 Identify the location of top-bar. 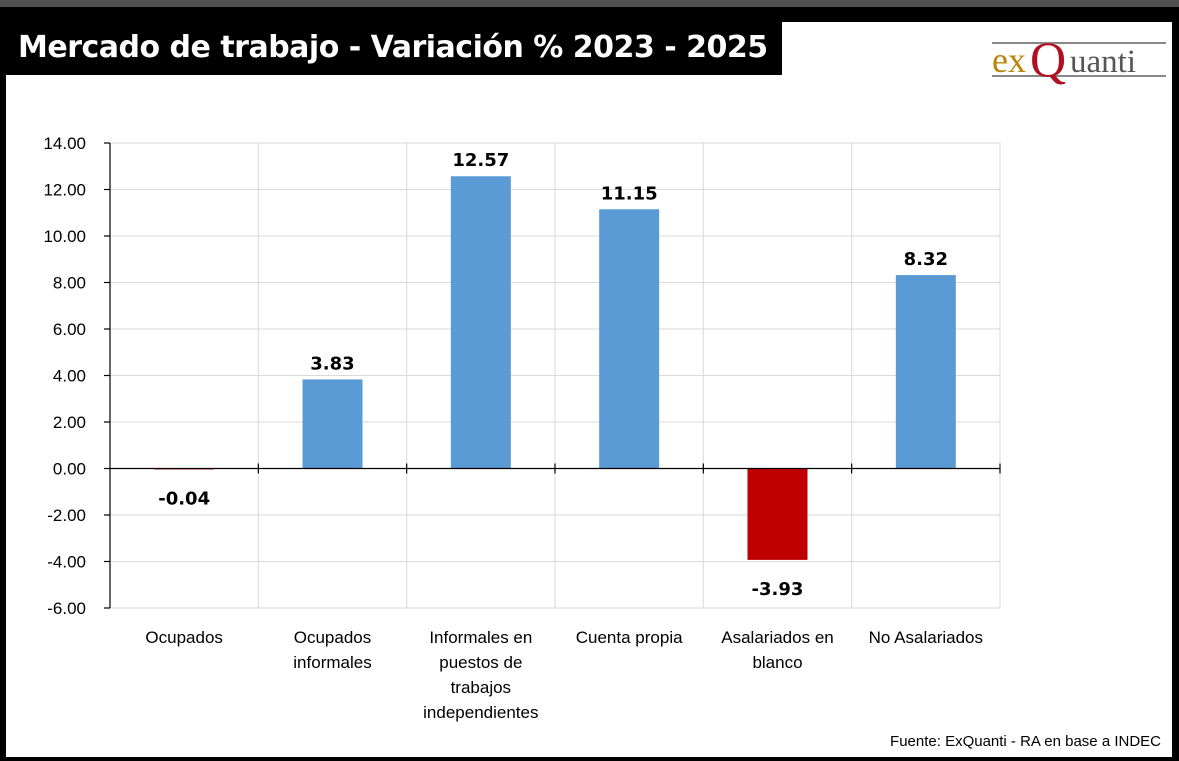
(589, 3).